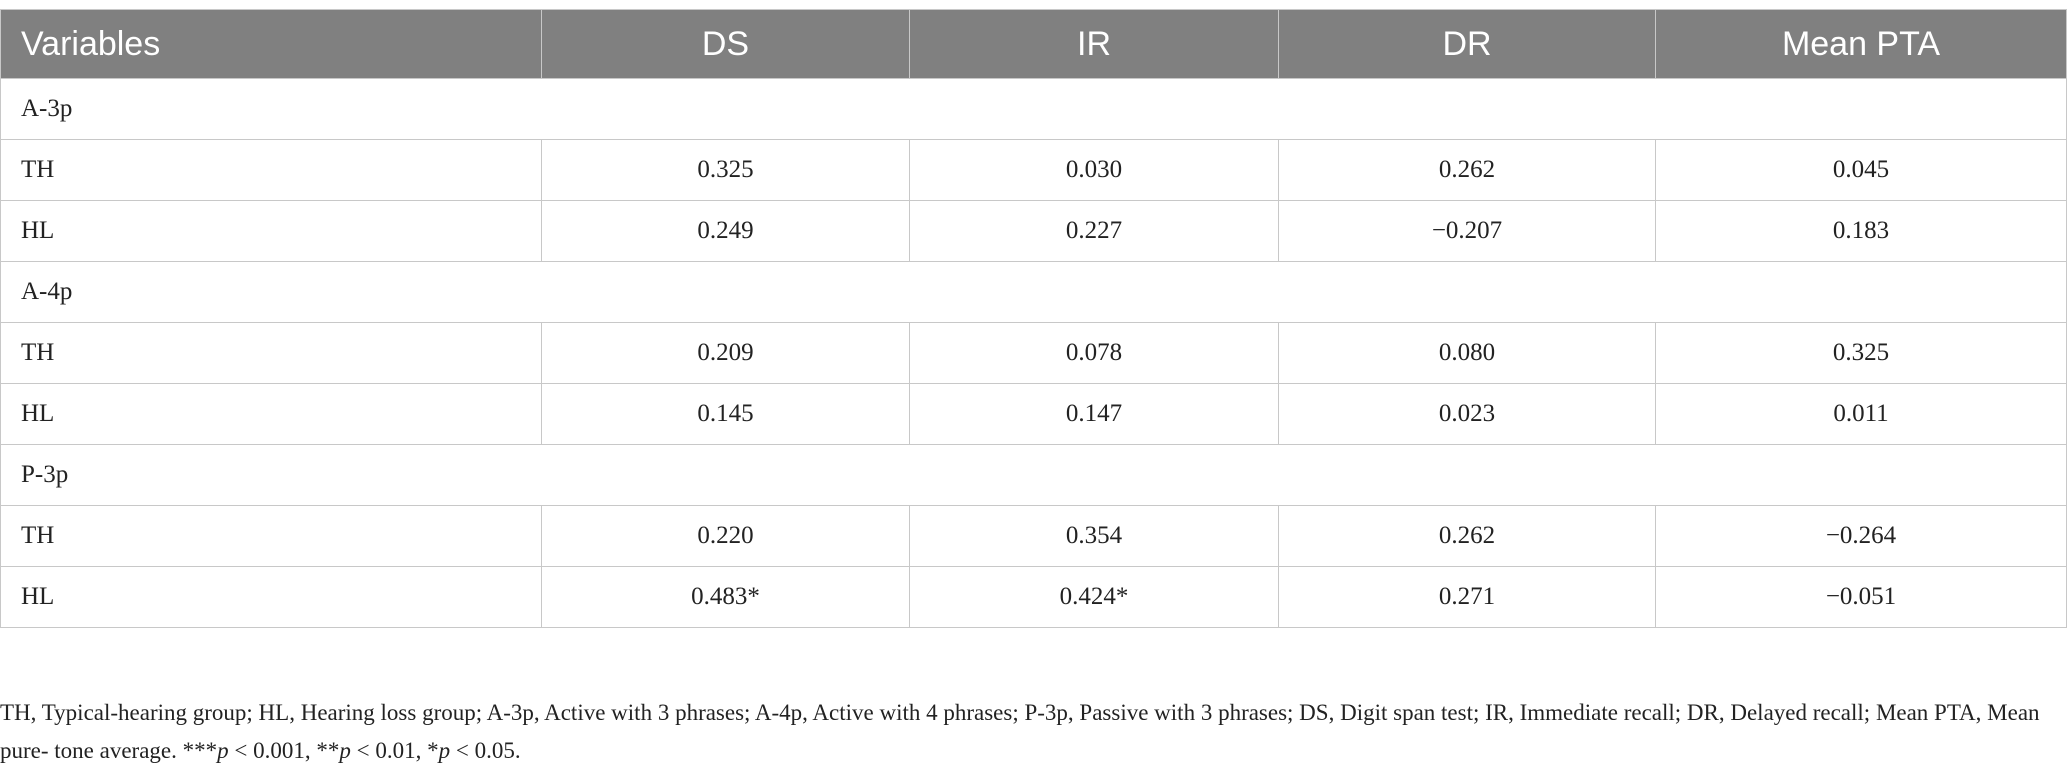 The width and height of the screenshot is (2067, 778). Describe the element at coordinates (1094, 414) in the screenshot. I see `cell-ir: 0.147` at that location.